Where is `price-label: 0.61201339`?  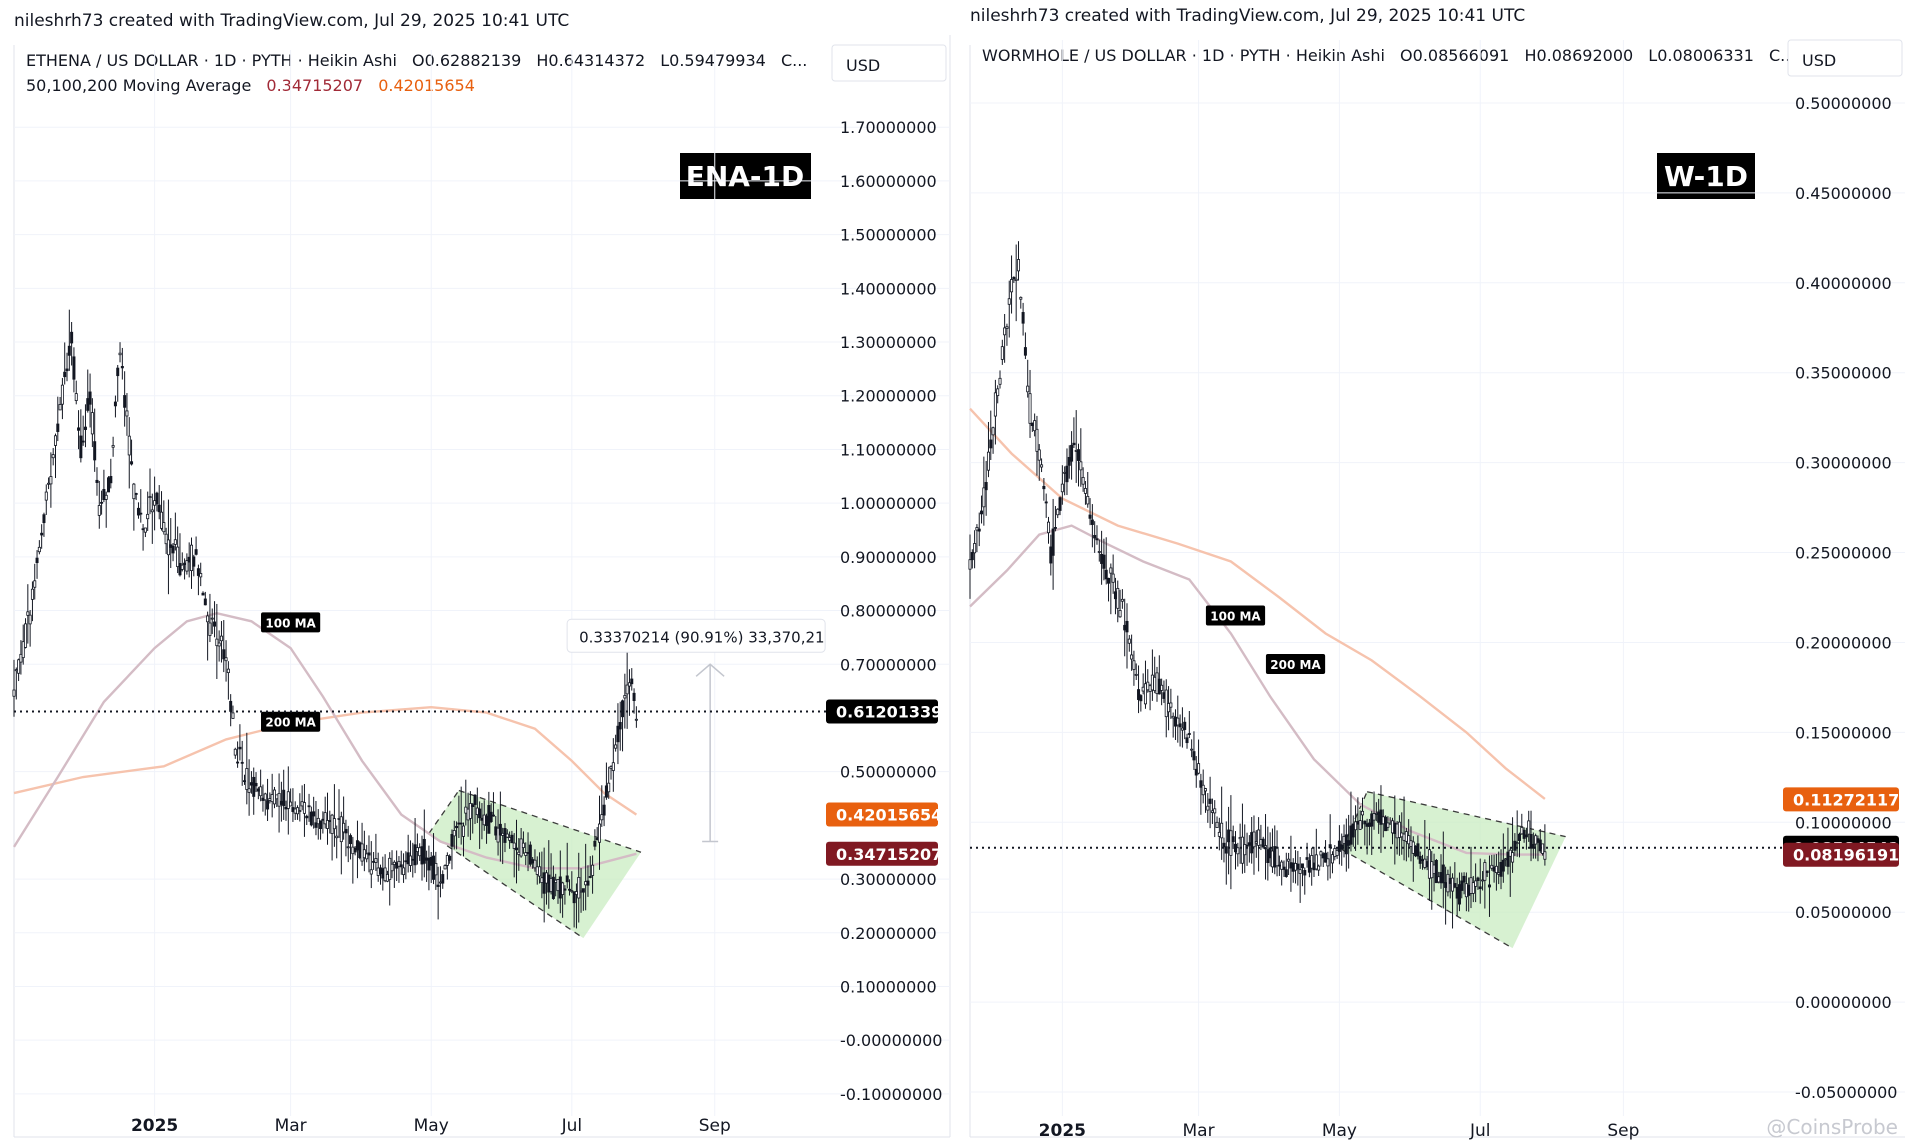
price-label: 0.61201339 is located at coordinates (889, 712).